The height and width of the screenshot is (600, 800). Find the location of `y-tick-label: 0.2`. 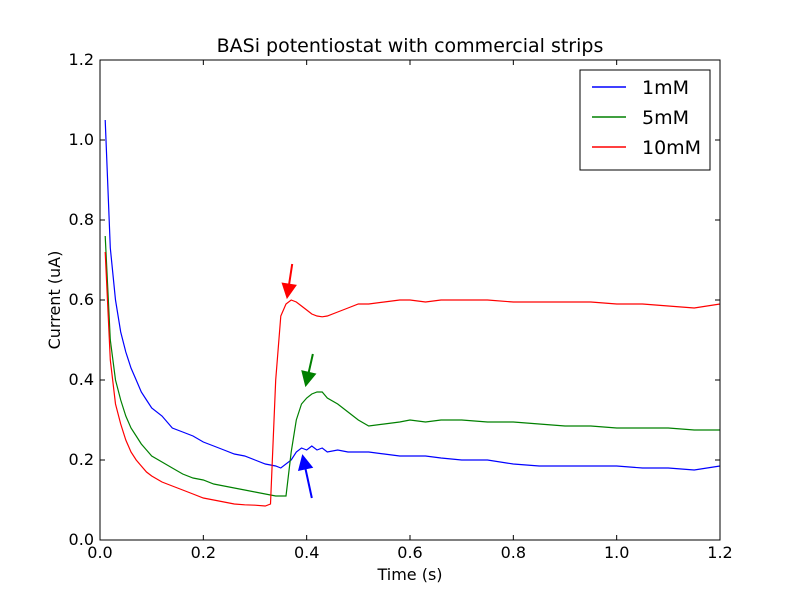

y-tick-label: 0.2 is located at coordinates (81, 459).